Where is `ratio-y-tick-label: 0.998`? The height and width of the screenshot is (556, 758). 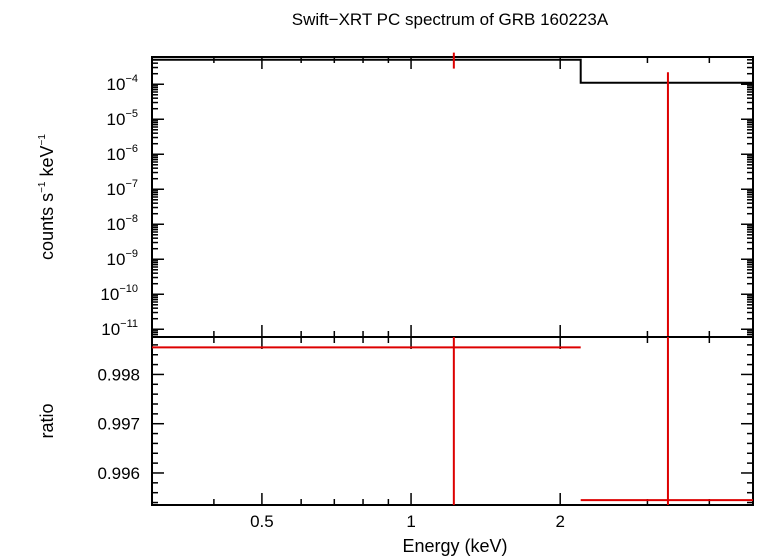 ratio-y-tick-label: 0.998 is located at coordinates (118, 374).